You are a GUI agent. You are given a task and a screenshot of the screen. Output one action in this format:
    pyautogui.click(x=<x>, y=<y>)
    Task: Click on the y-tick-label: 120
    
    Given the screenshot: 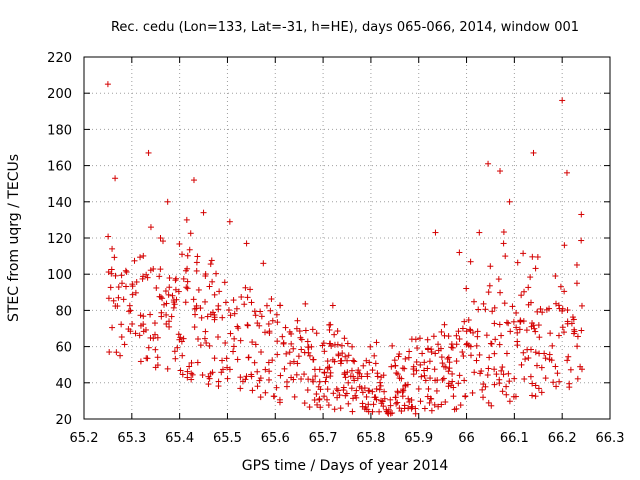 What is the action you would take?
    pyautogui.click(x=59, y=239)
    